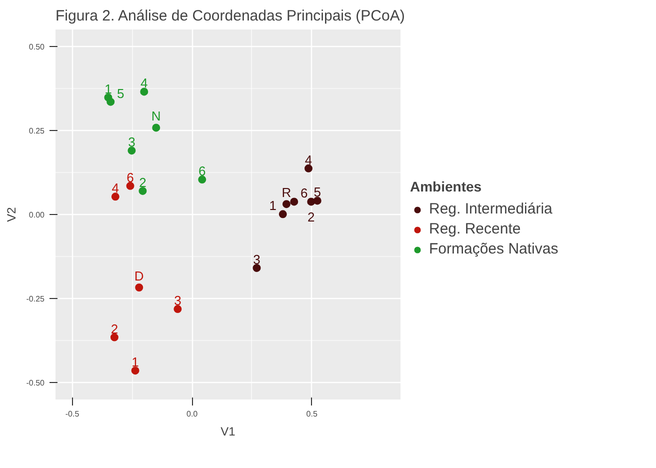  Describe the element at coordinates (493, 249) in the screenshot. I see `legend-label: Formações Nativas` at that location.